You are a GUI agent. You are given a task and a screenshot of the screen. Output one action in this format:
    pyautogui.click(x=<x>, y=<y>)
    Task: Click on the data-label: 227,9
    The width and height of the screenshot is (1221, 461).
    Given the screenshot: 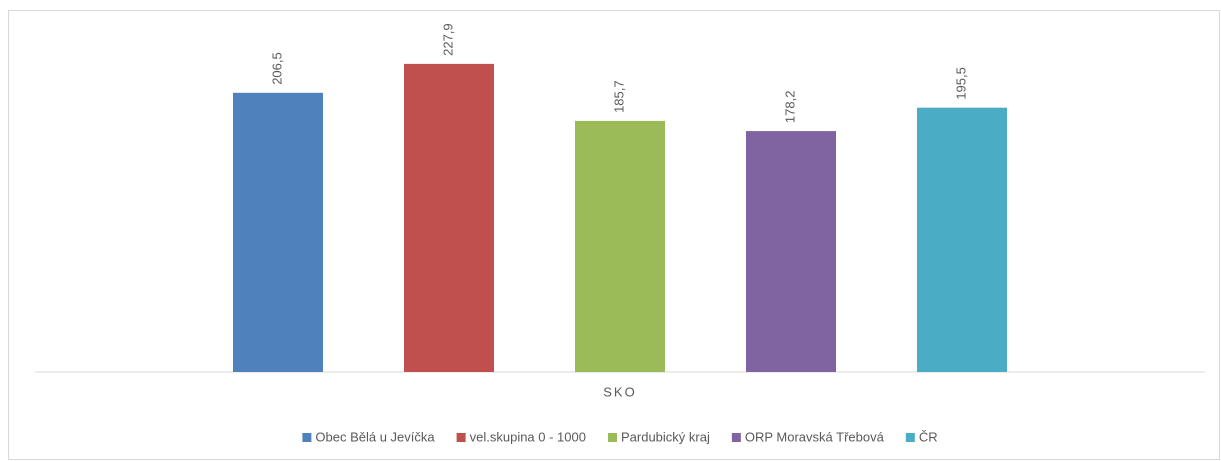 What is the action you would take?
    pyautogui.click(x=447, y=39)
    